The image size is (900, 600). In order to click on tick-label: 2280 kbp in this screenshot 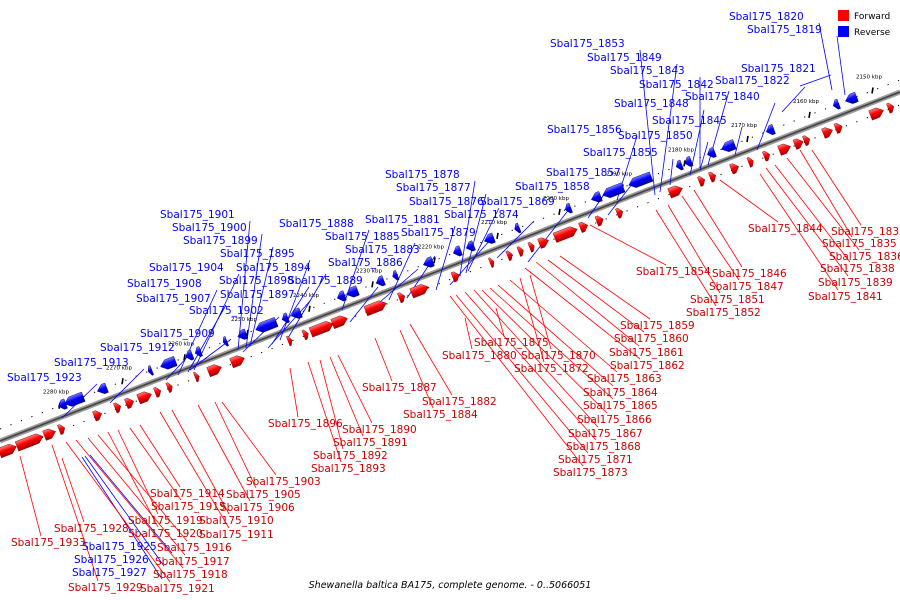, I will do `click(56, 393)`.